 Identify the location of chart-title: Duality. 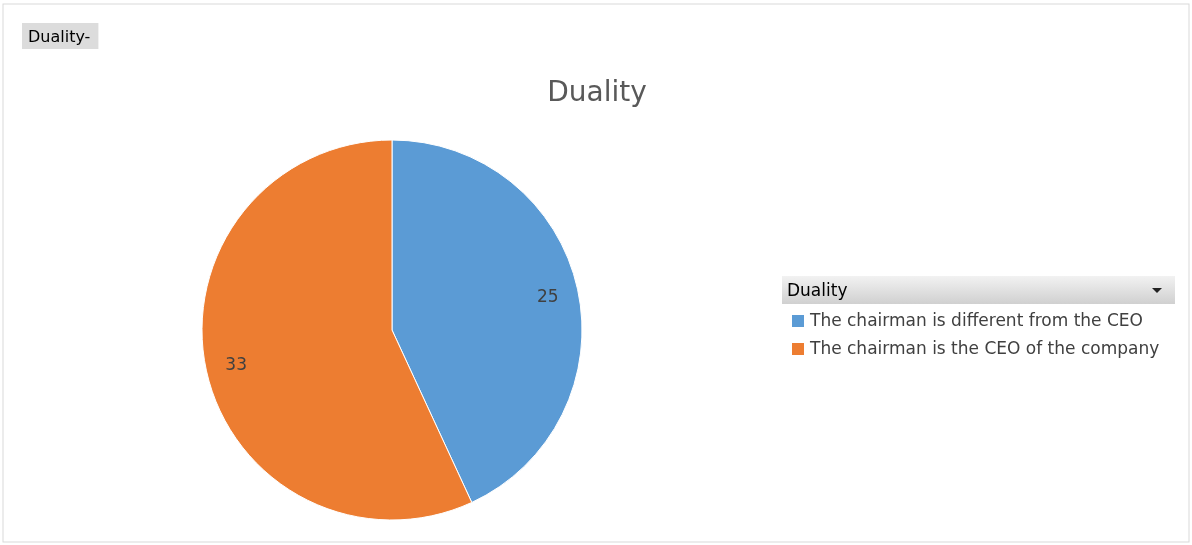
(597, 91).